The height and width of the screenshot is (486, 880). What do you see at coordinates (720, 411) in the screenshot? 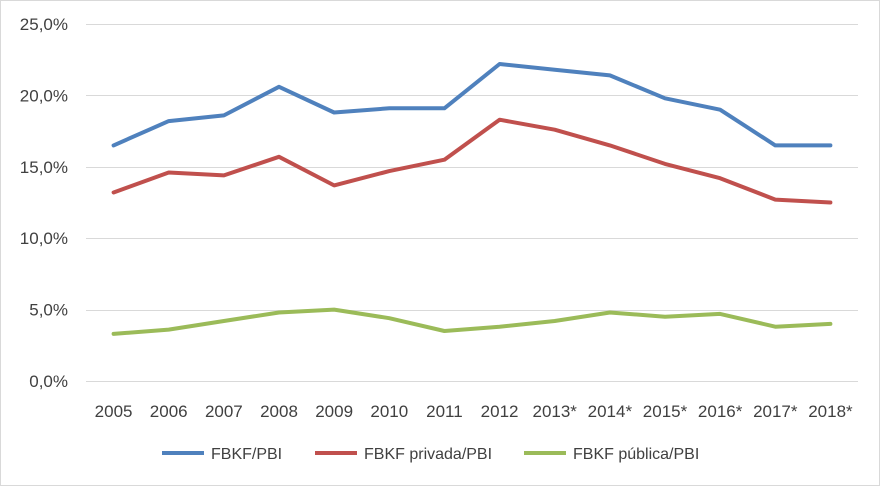
I see `x-tick-label: 2016*` at bounding box center [720, 411].